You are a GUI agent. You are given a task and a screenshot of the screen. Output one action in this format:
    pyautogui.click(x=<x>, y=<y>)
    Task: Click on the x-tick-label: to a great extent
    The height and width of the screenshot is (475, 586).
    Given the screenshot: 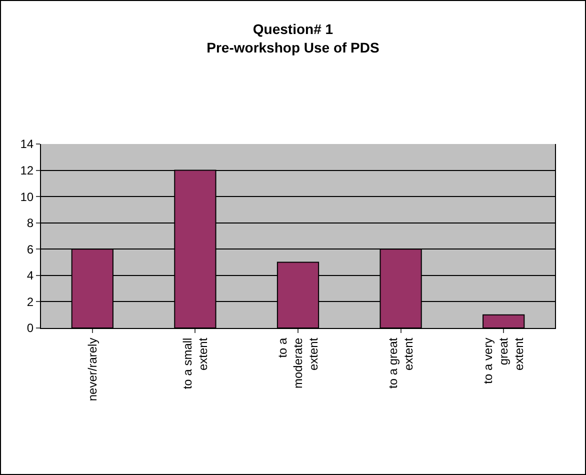 What is the action you would take?
    pyautogui.click(x=401, y=363)
    